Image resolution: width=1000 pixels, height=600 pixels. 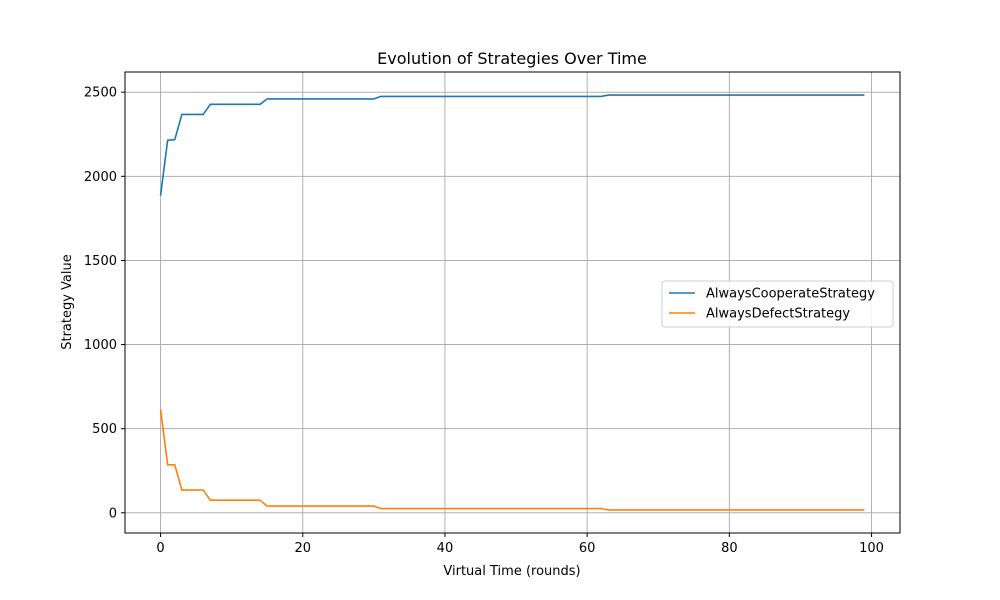 I want to click on legend-box, so click(x=777, y=304).